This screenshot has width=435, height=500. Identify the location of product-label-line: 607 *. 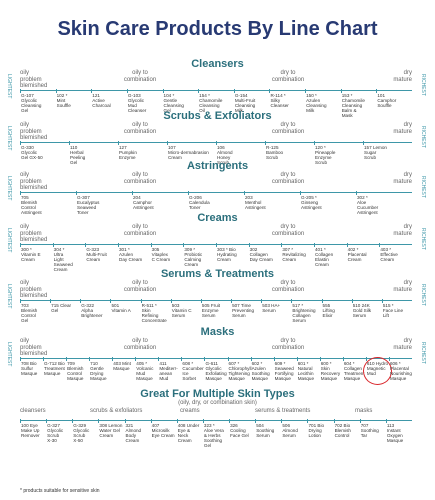
(234, 363).